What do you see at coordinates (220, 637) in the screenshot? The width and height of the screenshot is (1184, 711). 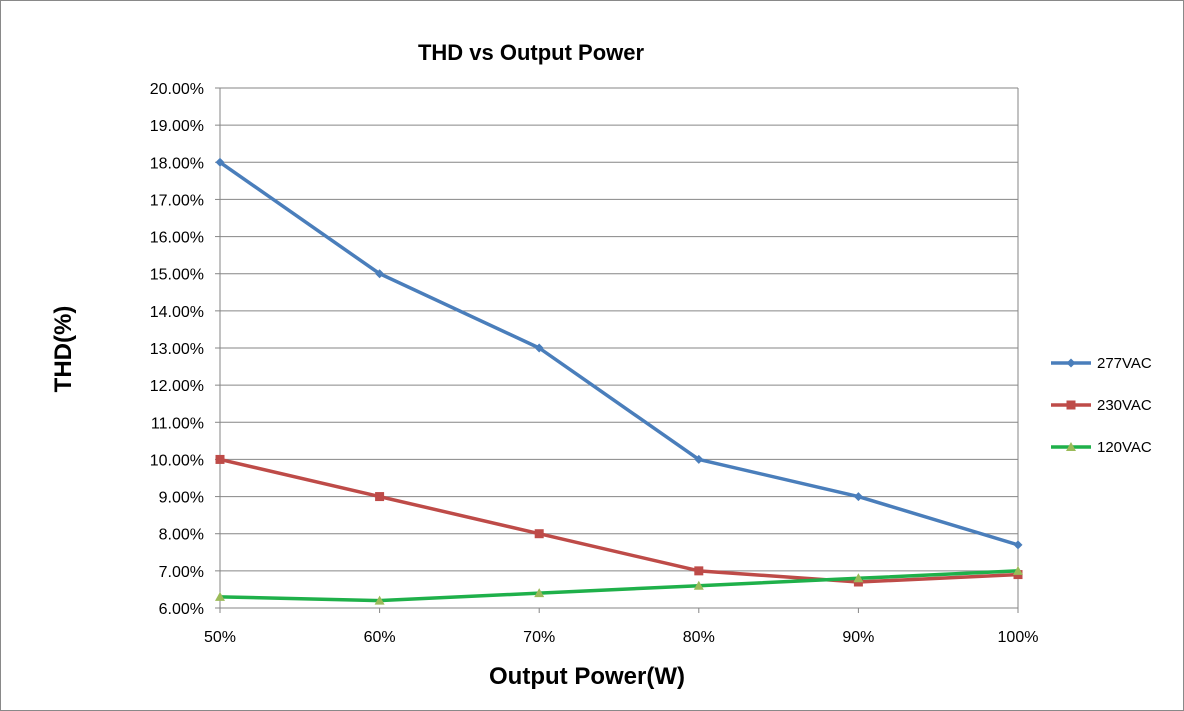 I see `x-tick-label: 50%` at bounding box center [220, 637].